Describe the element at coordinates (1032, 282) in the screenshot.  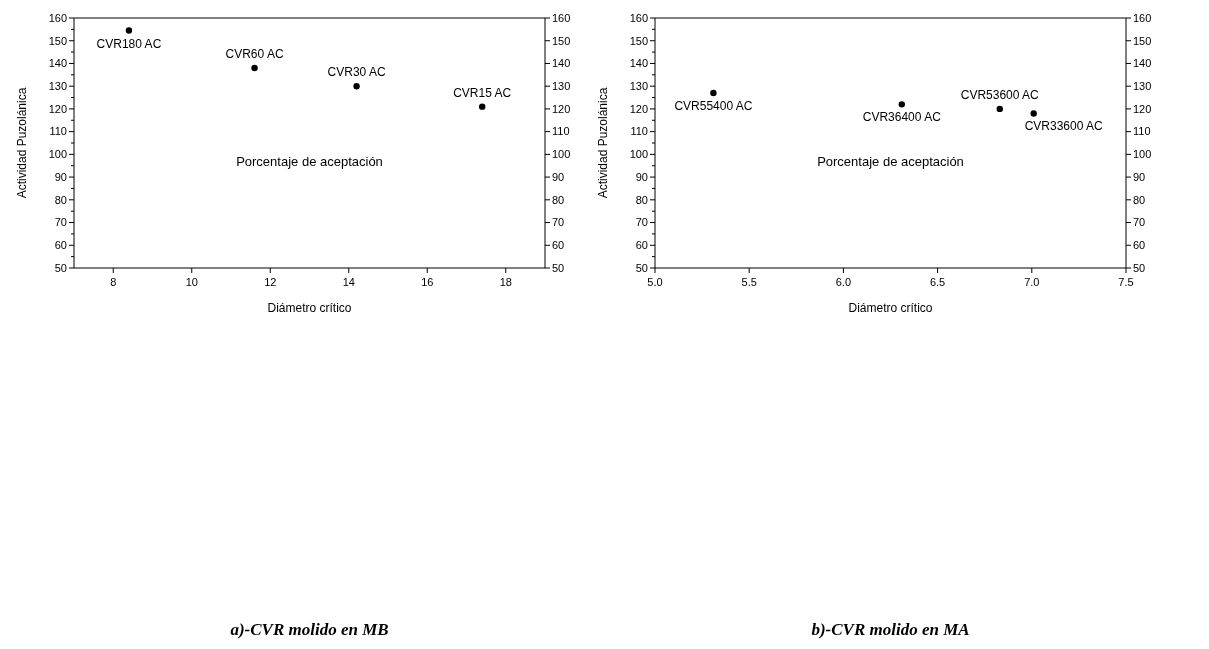
I see `x-tick-label: 7.0` at that location.